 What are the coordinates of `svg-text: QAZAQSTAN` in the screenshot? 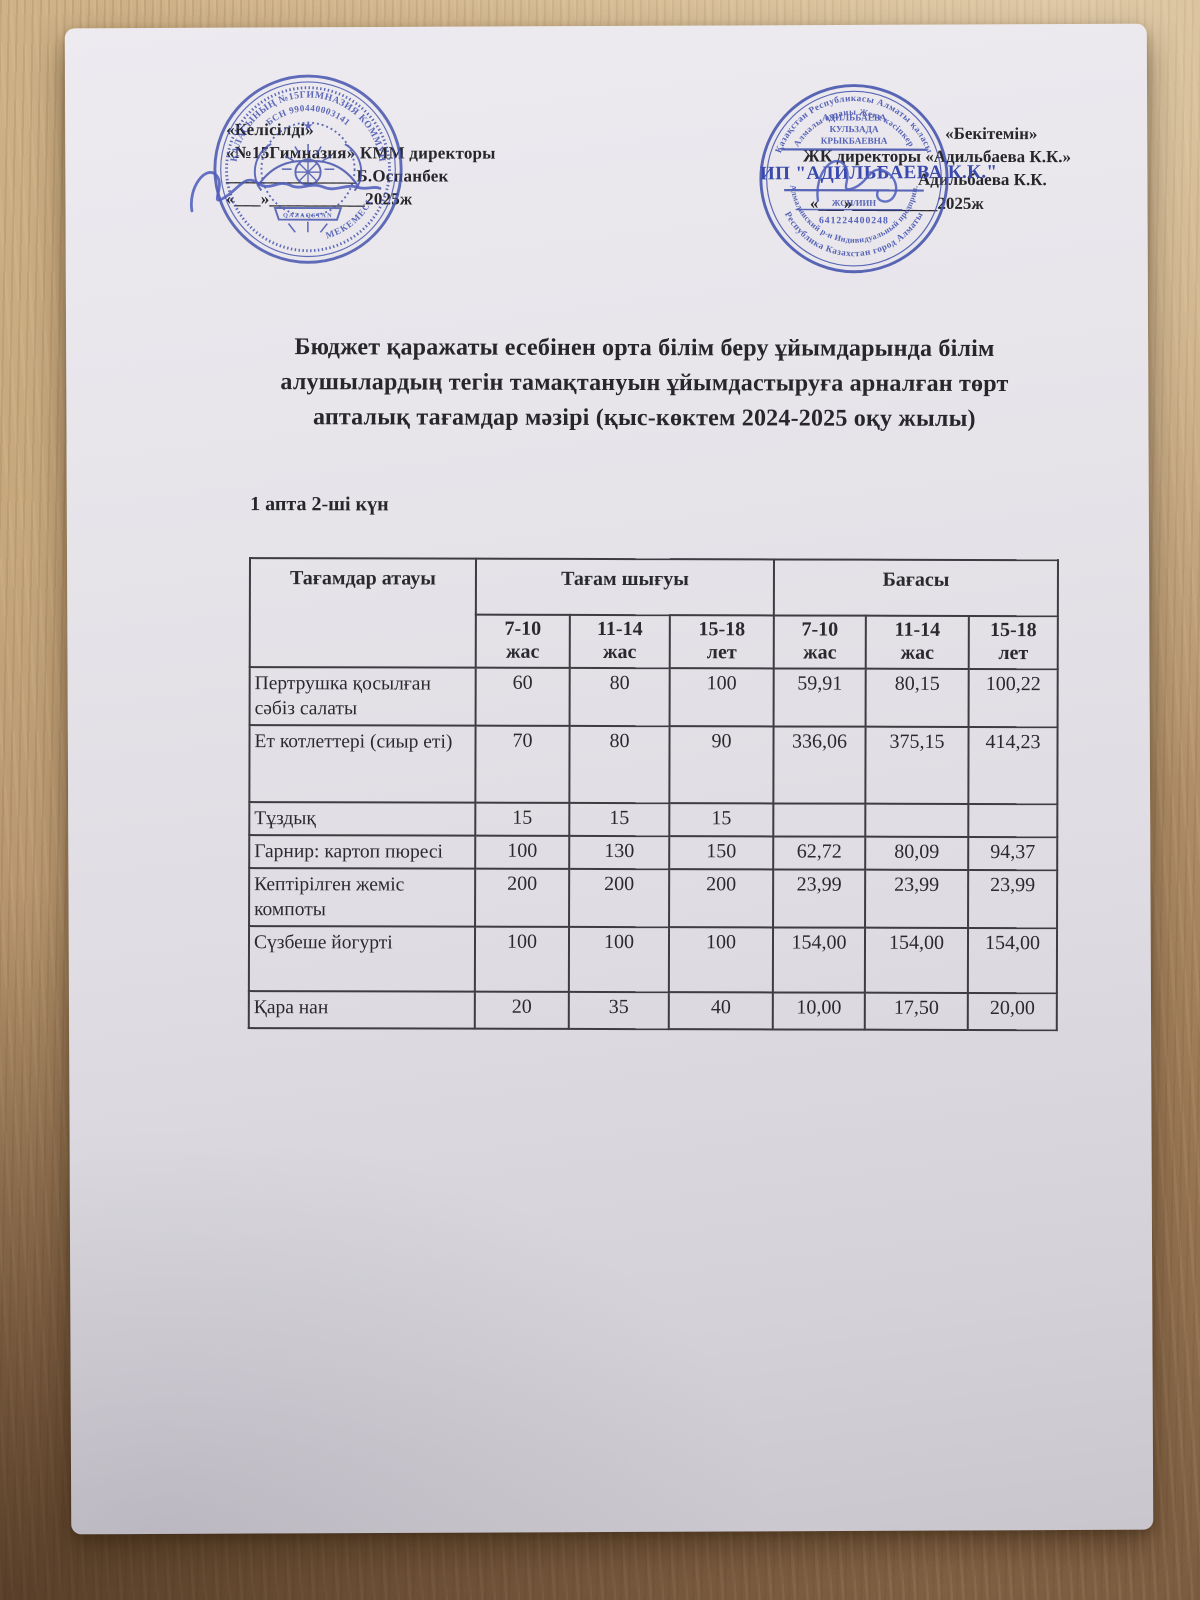 It's located at (308, 215).